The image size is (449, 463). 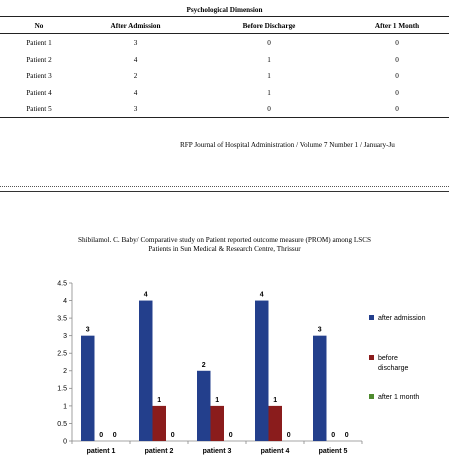 I want to click on legend-label: discharge, so click(x=393, y=368).